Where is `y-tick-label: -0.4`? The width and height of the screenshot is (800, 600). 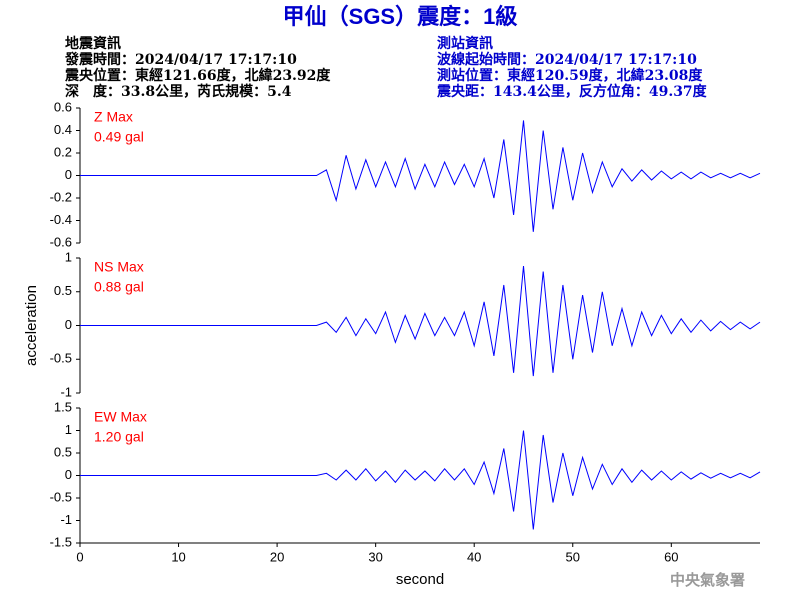 y-tick-label: -0.4 is located at coordinates (61, 219).